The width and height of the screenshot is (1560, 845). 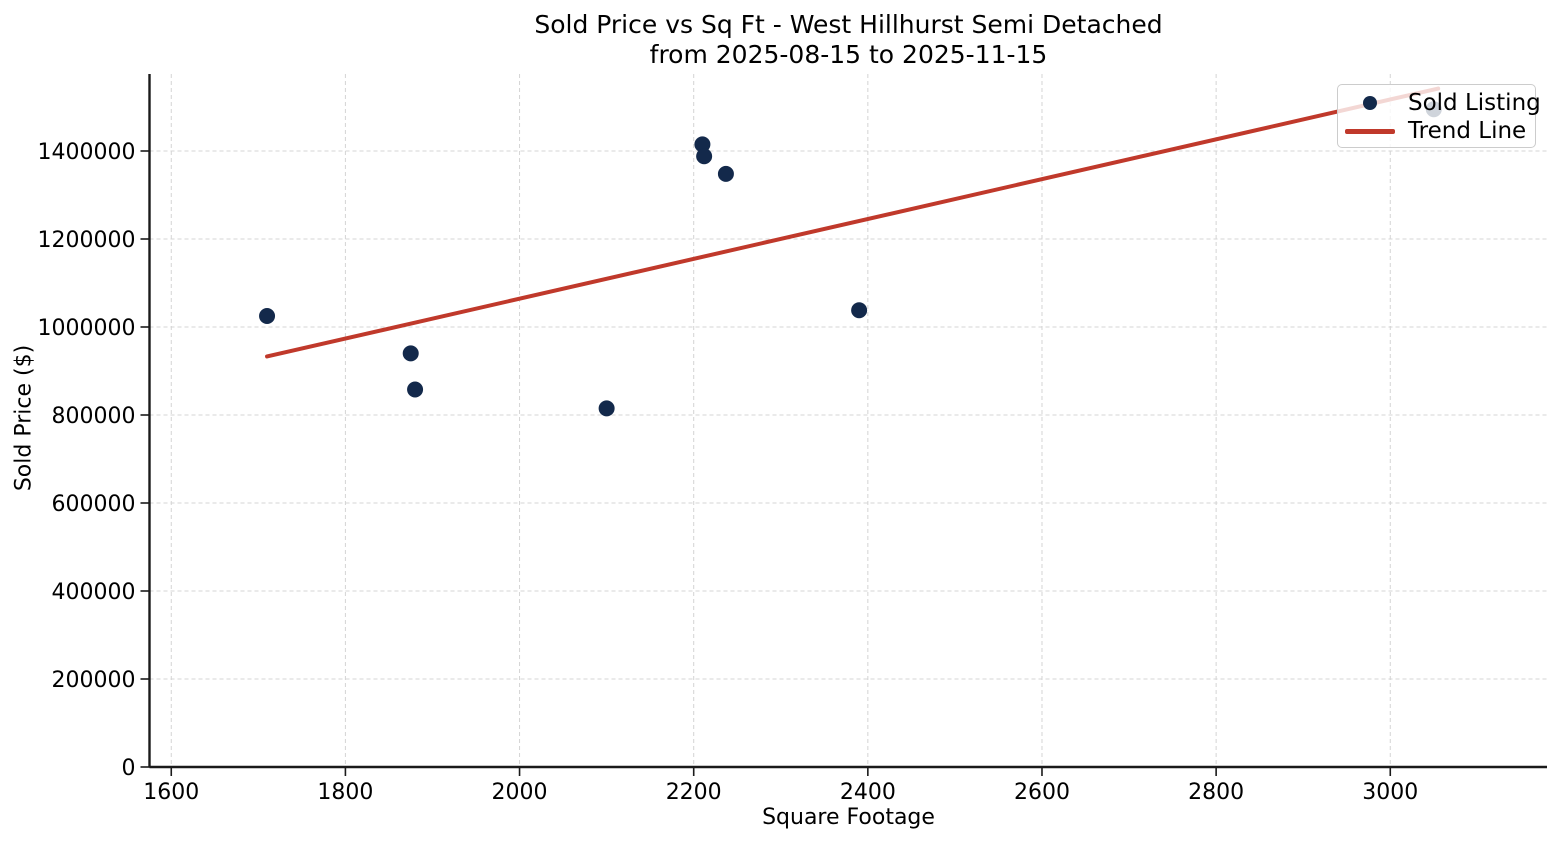 I want to click on x-tick-label: 2400, so click(x=868, y=792).